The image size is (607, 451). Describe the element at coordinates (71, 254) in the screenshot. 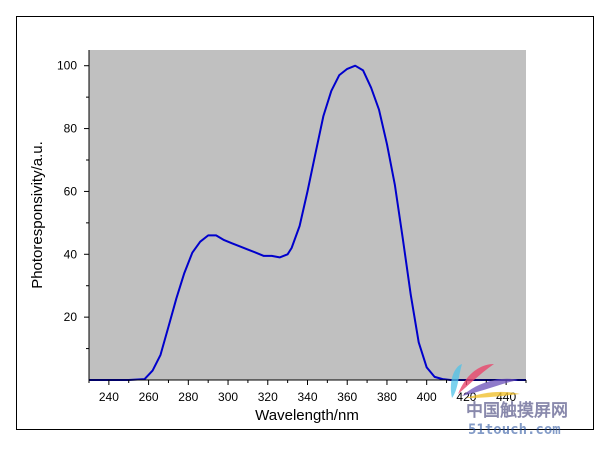

I see `y-tick-label: 40` at that location.